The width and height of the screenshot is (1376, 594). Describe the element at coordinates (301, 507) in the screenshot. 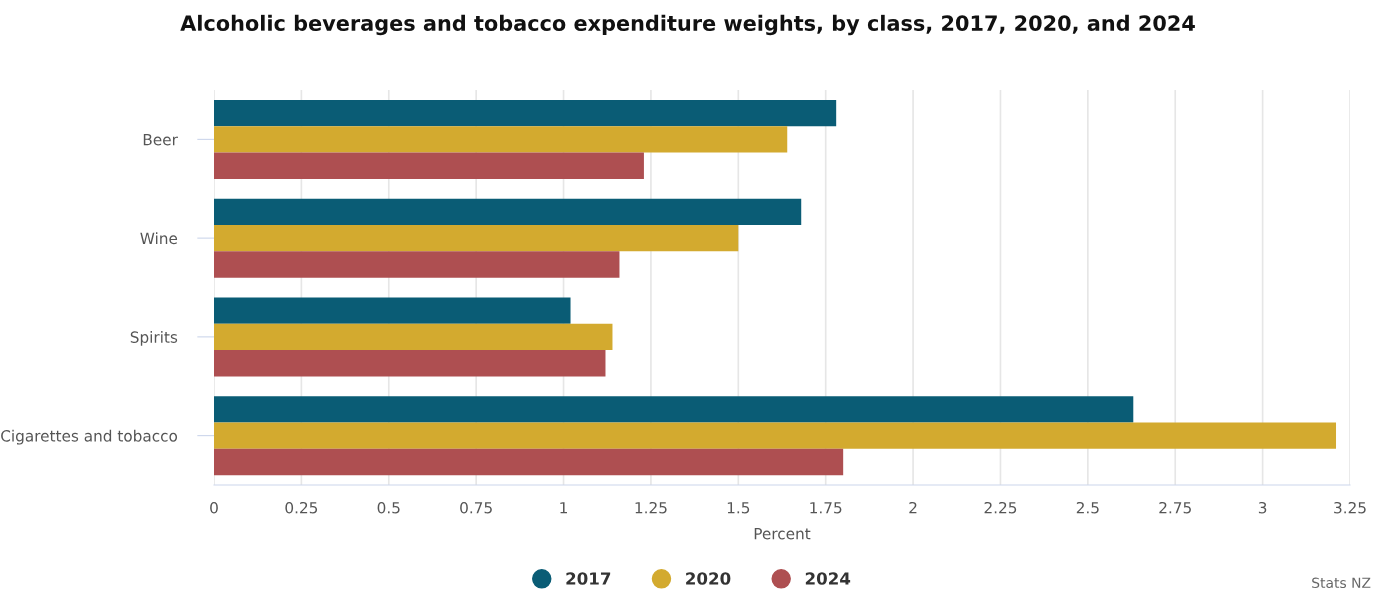

I see `x-tick-label: 0.25` at that location.